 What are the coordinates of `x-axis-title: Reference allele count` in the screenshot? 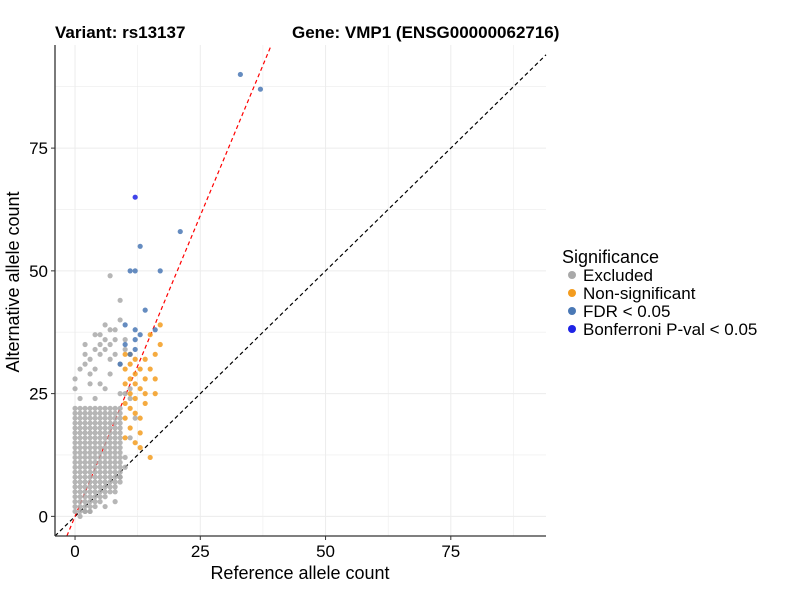 It's located at (299, 573).